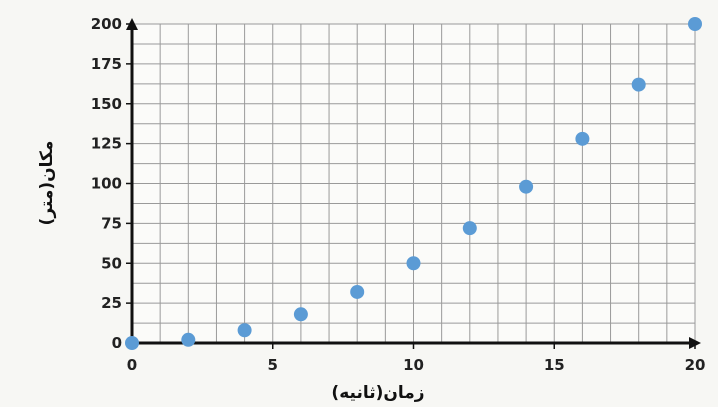  What do you see at coordinates (106, 144) in the screenshot?
I see `y-tick-label: 125` at bounding box center [106, 144].